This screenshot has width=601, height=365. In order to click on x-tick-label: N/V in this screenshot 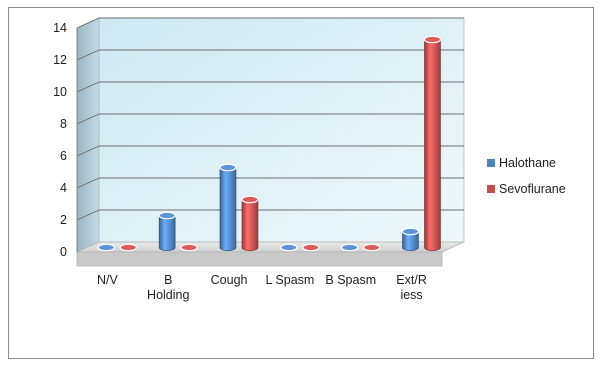, I will do `click(108, 280)`.